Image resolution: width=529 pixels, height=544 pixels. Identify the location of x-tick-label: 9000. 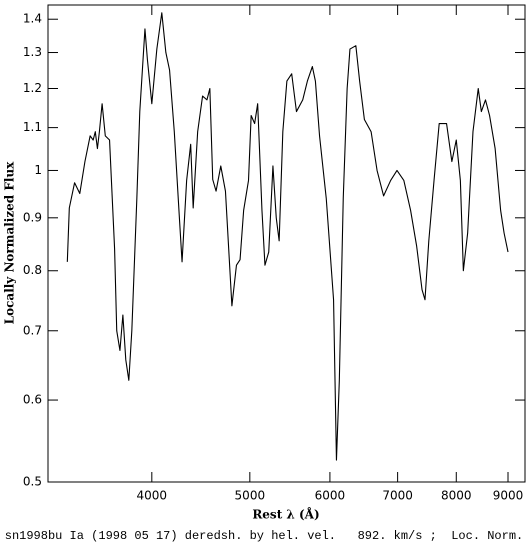
(508, 496).